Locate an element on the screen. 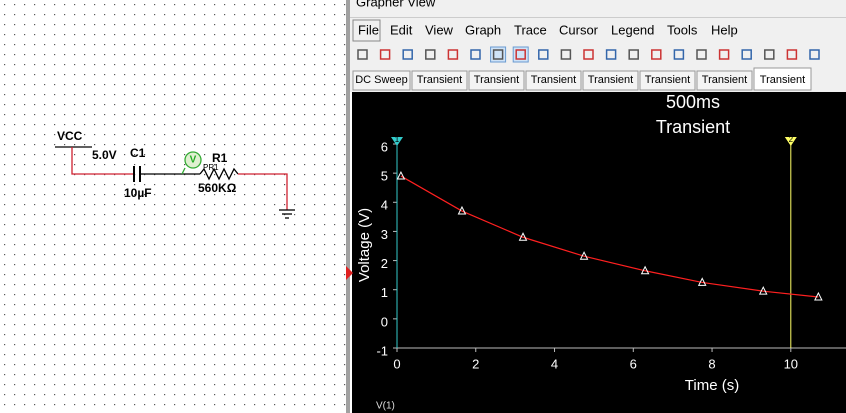  separator is located at coordinates (598, 17).